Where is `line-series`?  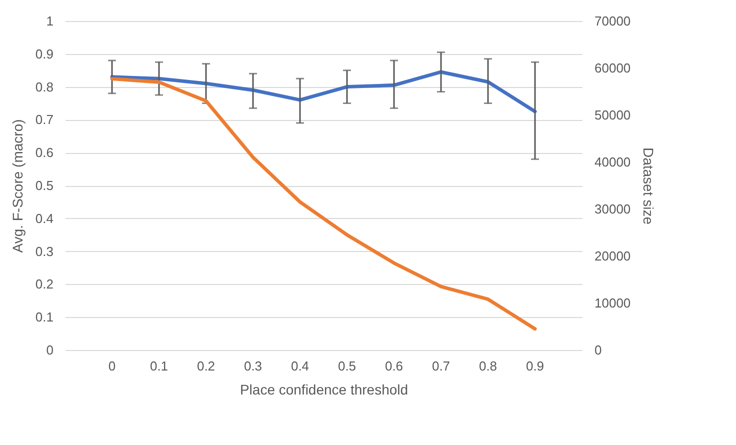
line-series is located at coordinates (323, 92).